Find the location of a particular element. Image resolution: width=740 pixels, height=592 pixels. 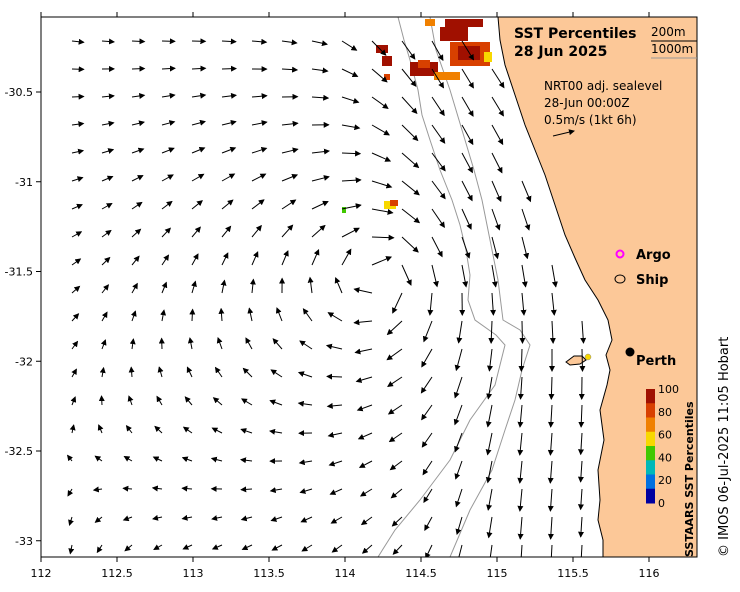

argo-marker-icon is located at coordinates (620, 254).